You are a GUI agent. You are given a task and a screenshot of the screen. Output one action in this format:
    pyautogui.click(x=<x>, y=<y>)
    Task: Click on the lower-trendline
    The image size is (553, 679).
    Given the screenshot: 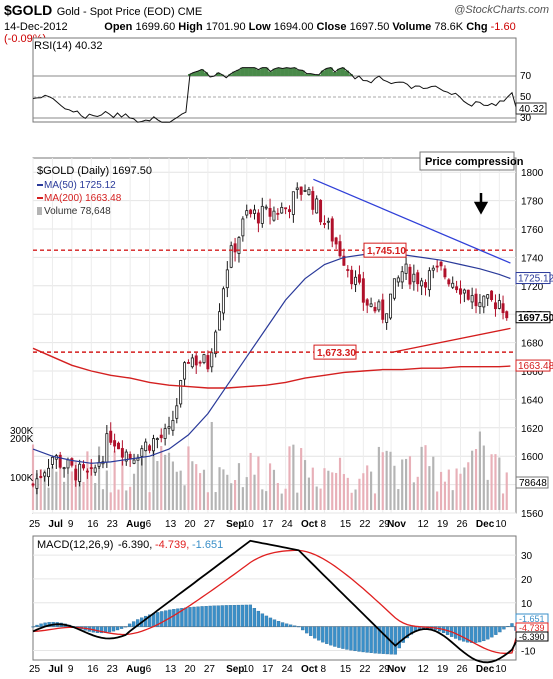 What is the action you would take?
    pyautogui.click(x=450, y=340)
    